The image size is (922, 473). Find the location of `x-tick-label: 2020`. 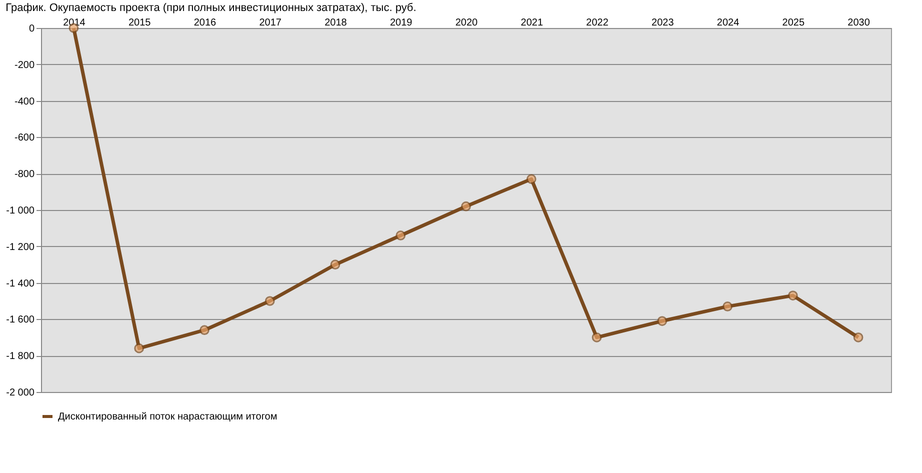

x-tick-label: 2020 is located at coordinates (466, 23).